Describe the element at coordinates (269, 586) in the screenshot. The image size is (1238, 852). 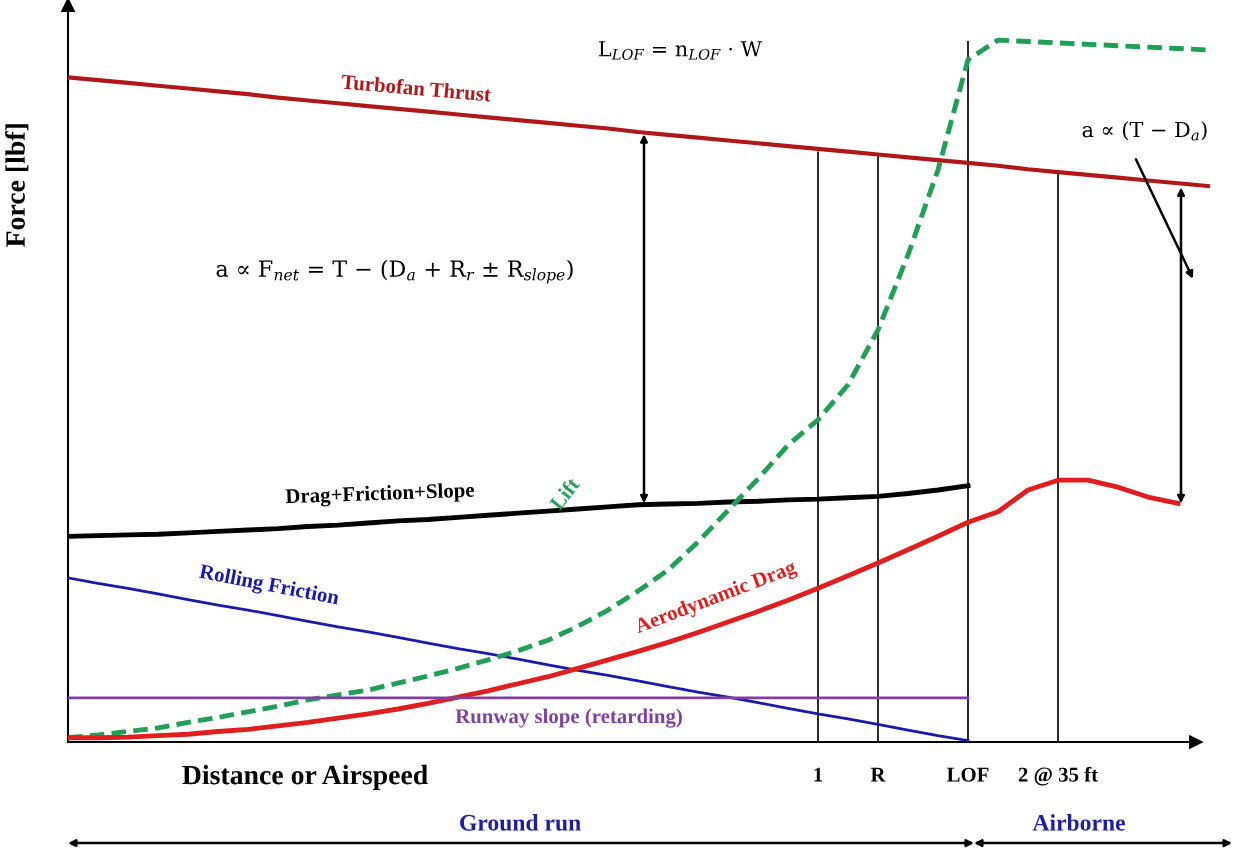
I see `text: Rolling Friction` at that location.